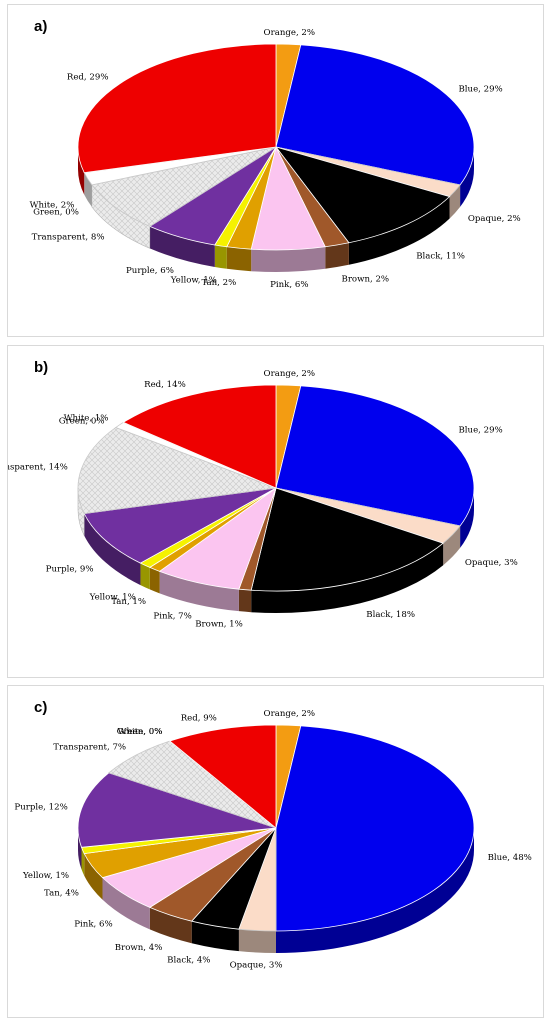  What do you see at coordinates (81, 171) in the screenshot?
I see `slice-side-red` at bounding box center [81, 171].